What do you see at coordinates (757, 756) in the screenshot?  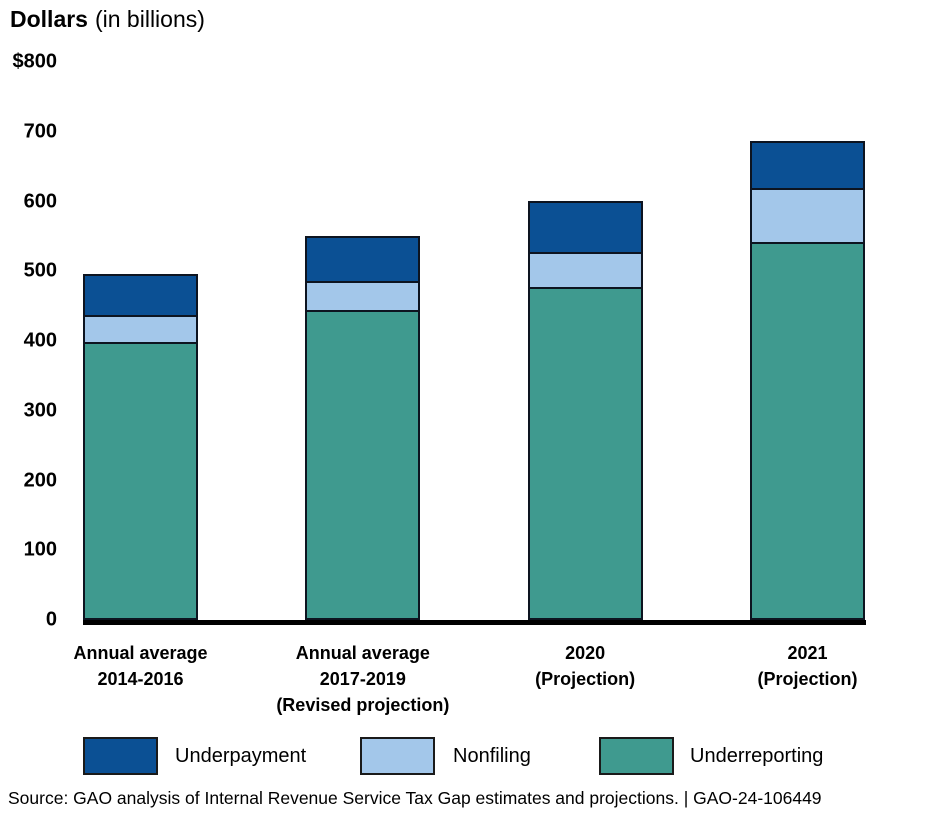 I see `legend-label-underreporting: Underreporting` at bounding box center [757, 756].